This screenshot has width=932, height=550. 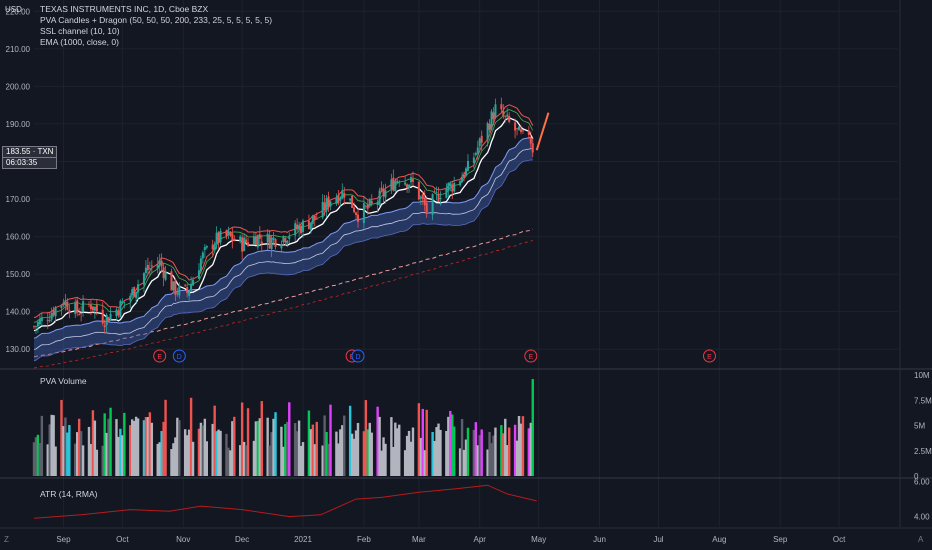 What do you see at coordinates (780, 539) in the screenshot?
I see `time-tick-label: Sep` at bounding box center [780, 539].